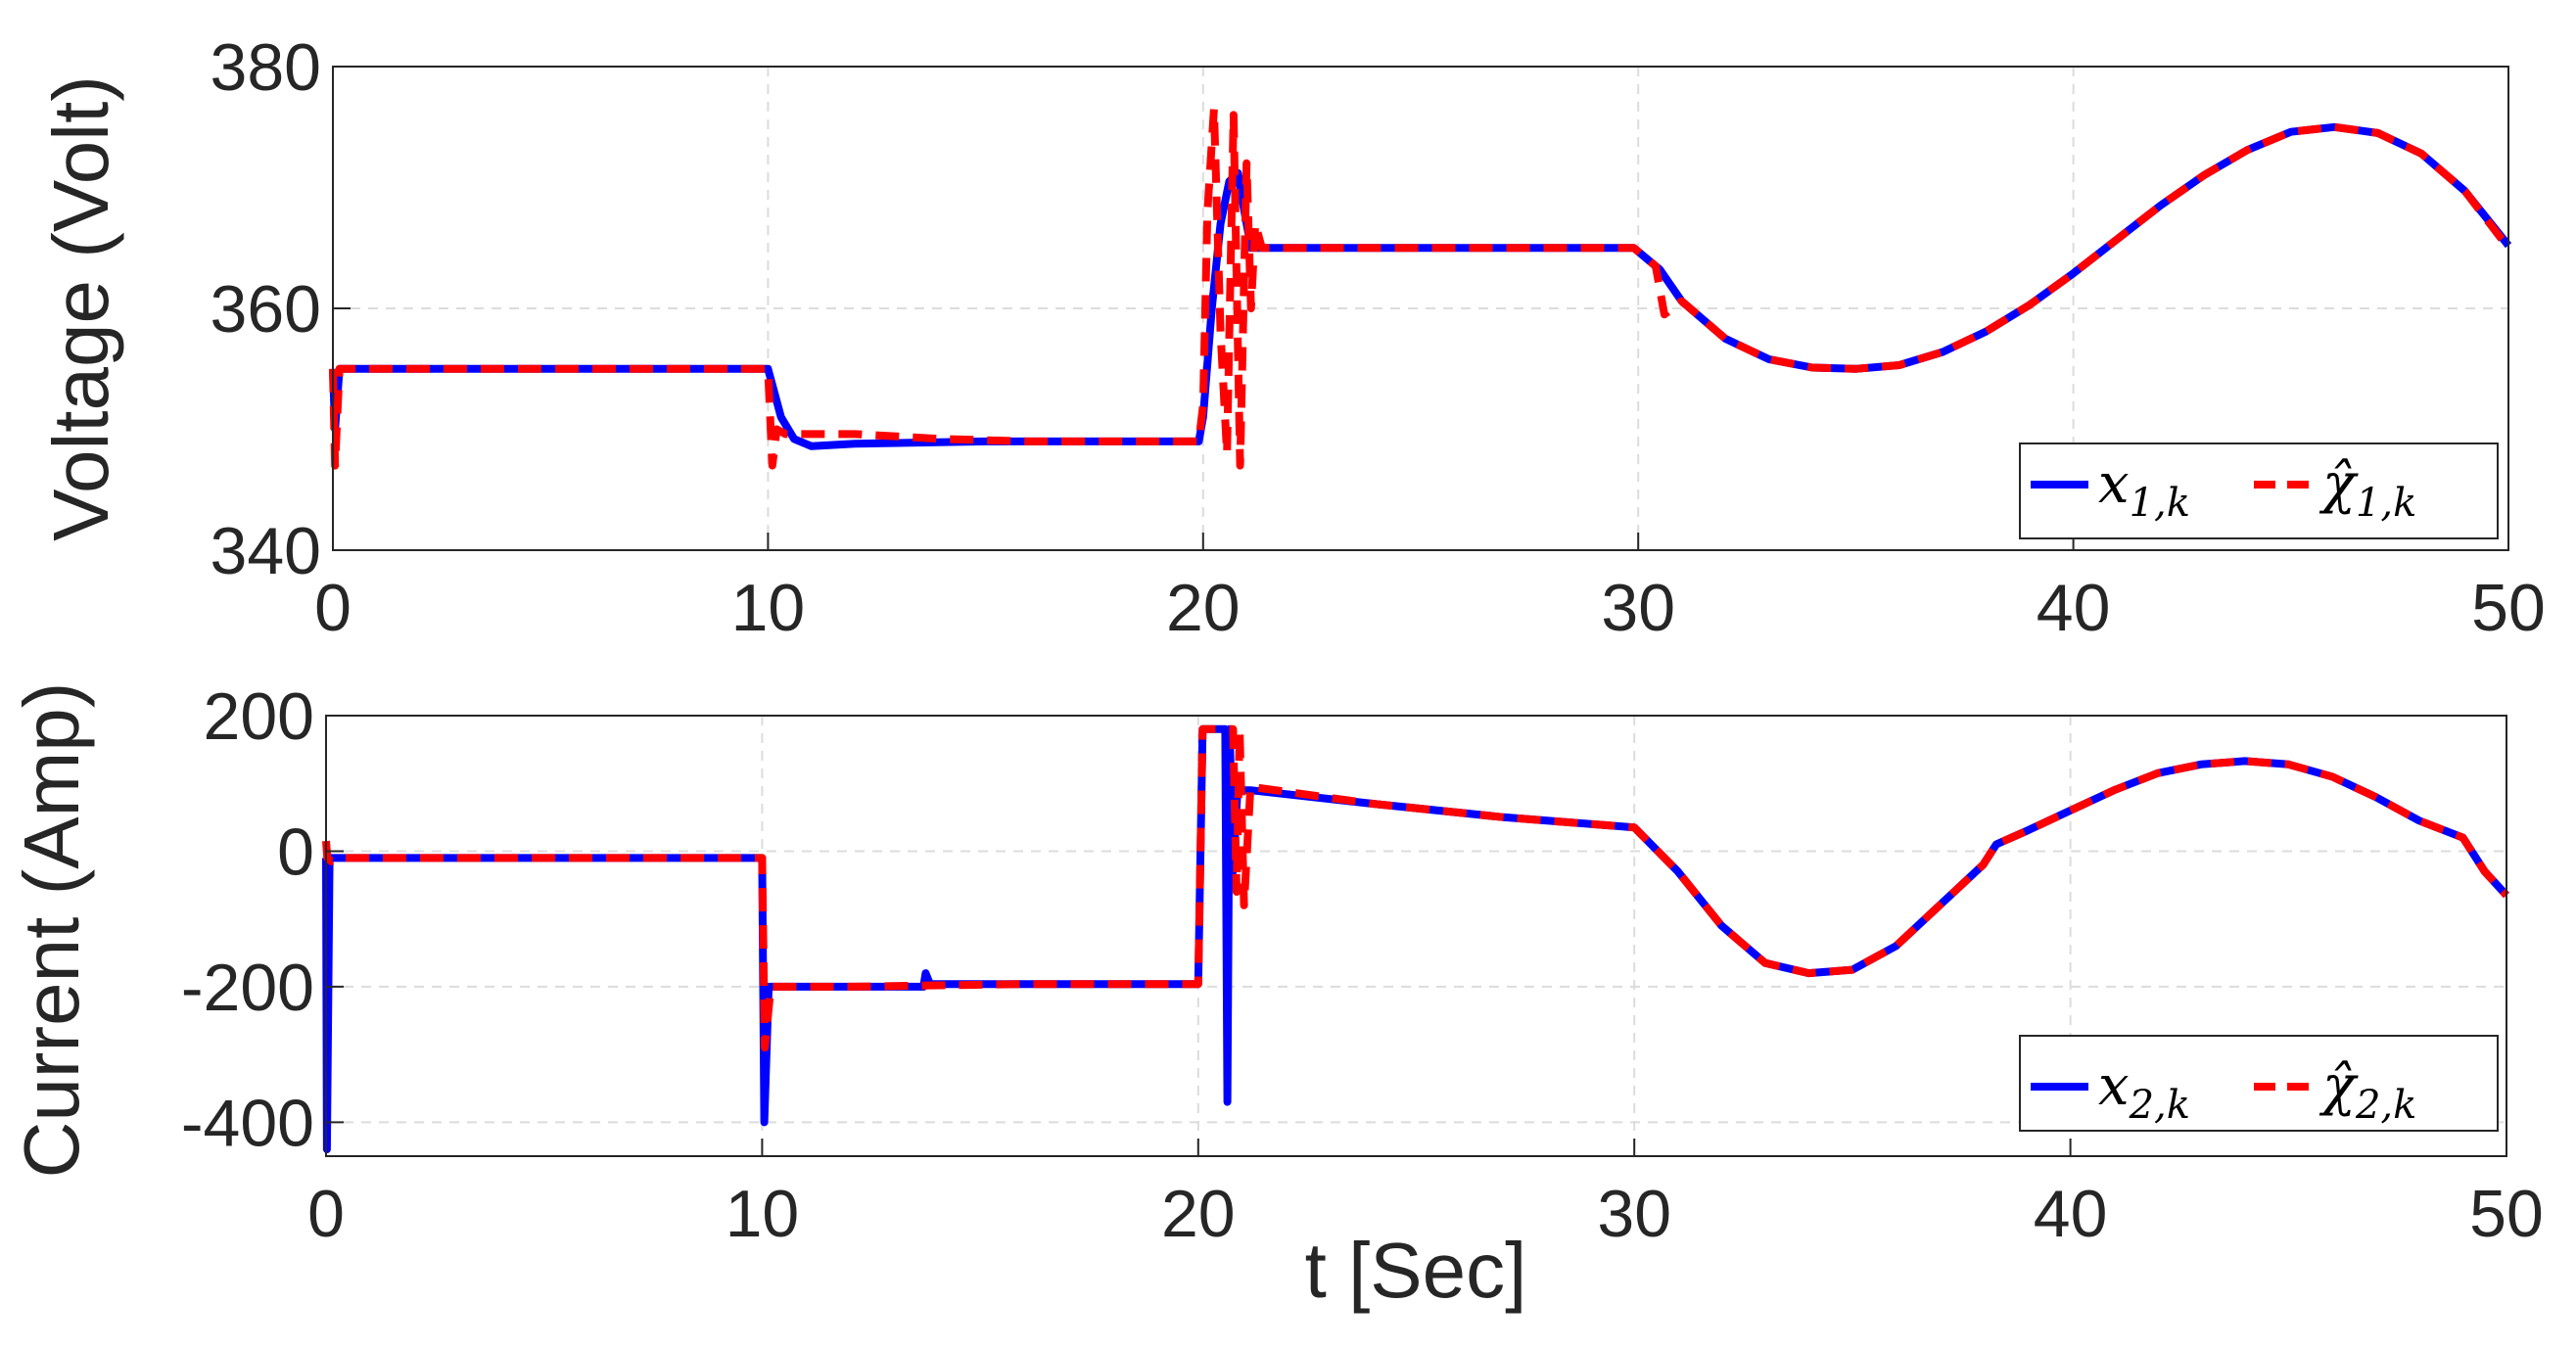 This screenshot has height=1350, width=2576. I want to click on current-y-axis-label: Current (Amp), so click(51, 930).